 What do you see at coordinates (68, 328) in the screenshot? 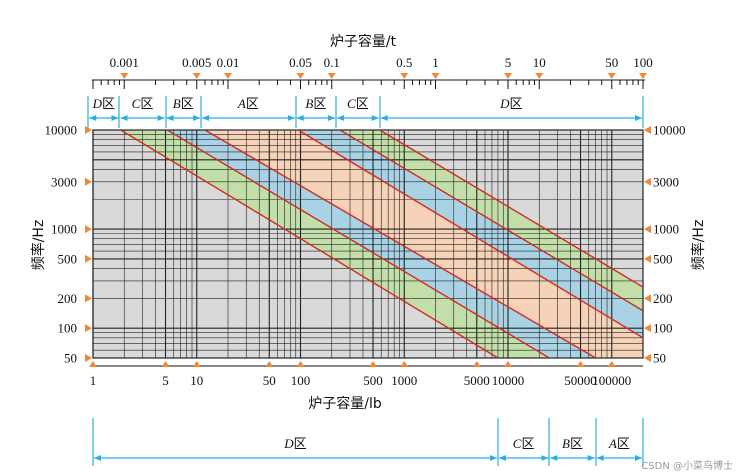
I see `left-tick-label-100: 100` at bounding box center [68, 328].